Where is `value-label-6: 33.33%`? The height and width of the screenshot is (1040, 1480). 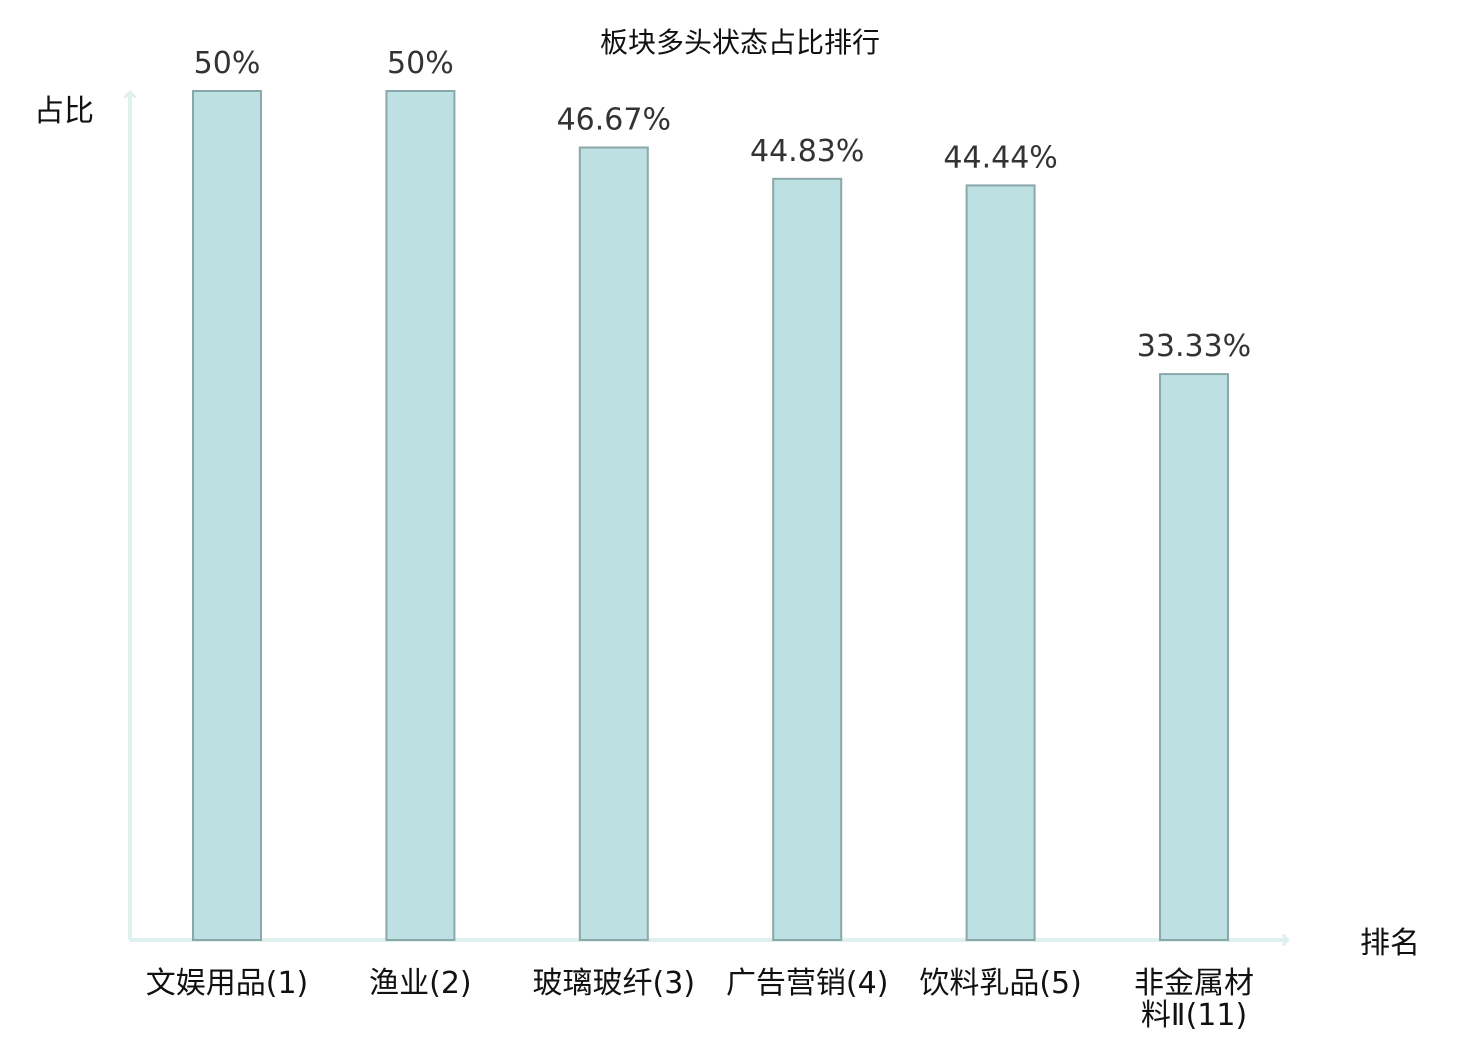 value-label-6: 33.33% is located at coordinates (1194, 346).